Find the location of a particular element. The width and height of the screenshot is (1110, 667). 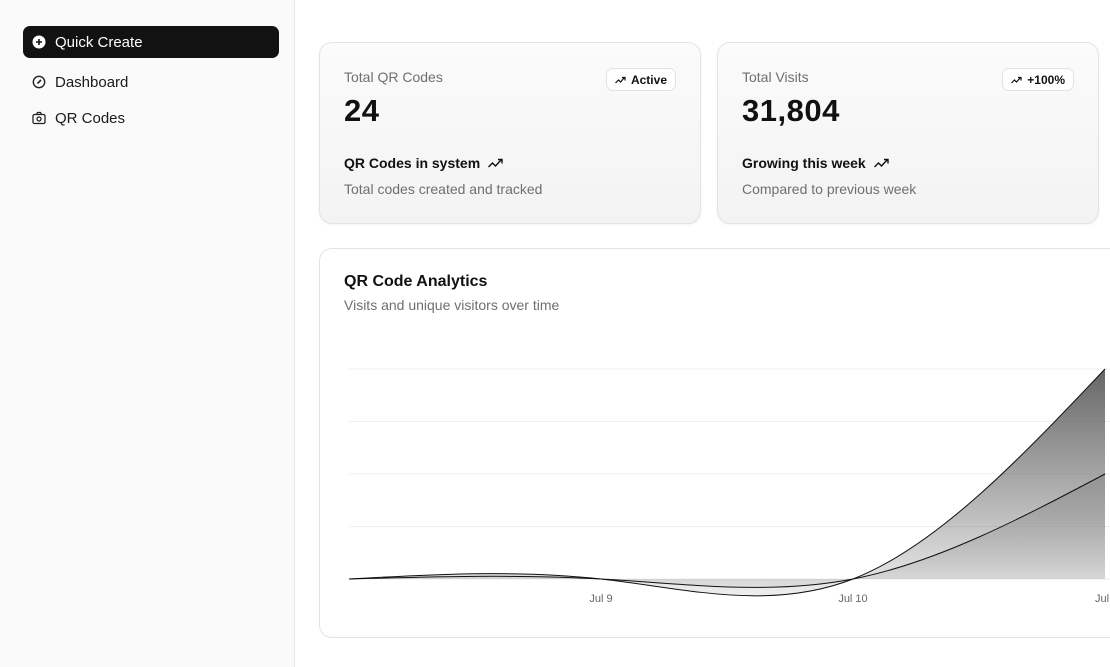

footer-text: QR Codes in system is located at coordinates (412, 163).